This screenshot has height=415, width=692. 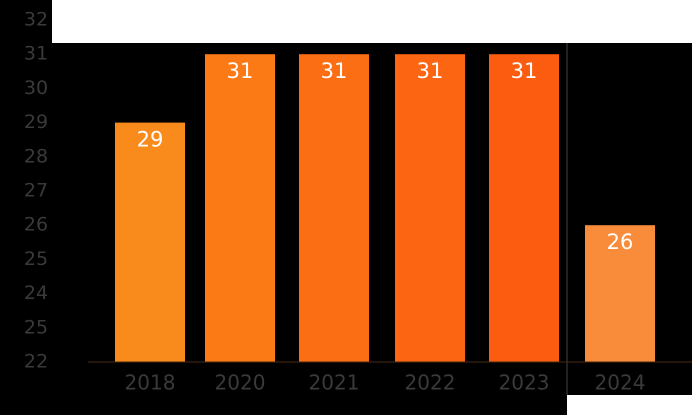 What do you see at coordinates (36, 122) in the screenshot?
I see `y-tick-label: 29` at bounding box center [36, 122].